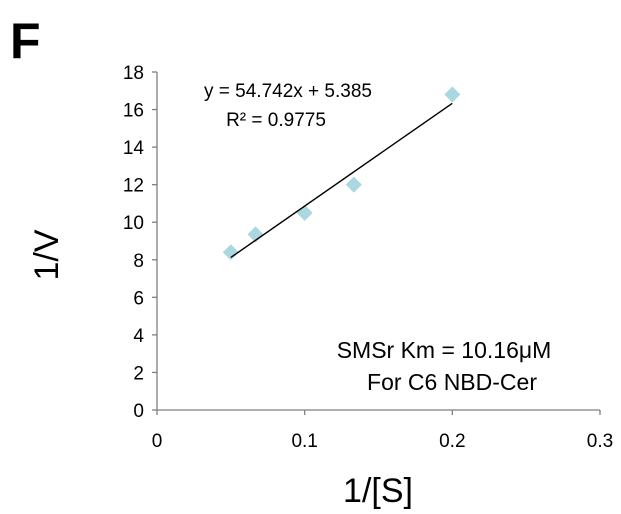 The image size is (621, 514). Describe the element at coordinates (600, 441) in the screenshot. I see `x-tick-label: 0.3` at that location.